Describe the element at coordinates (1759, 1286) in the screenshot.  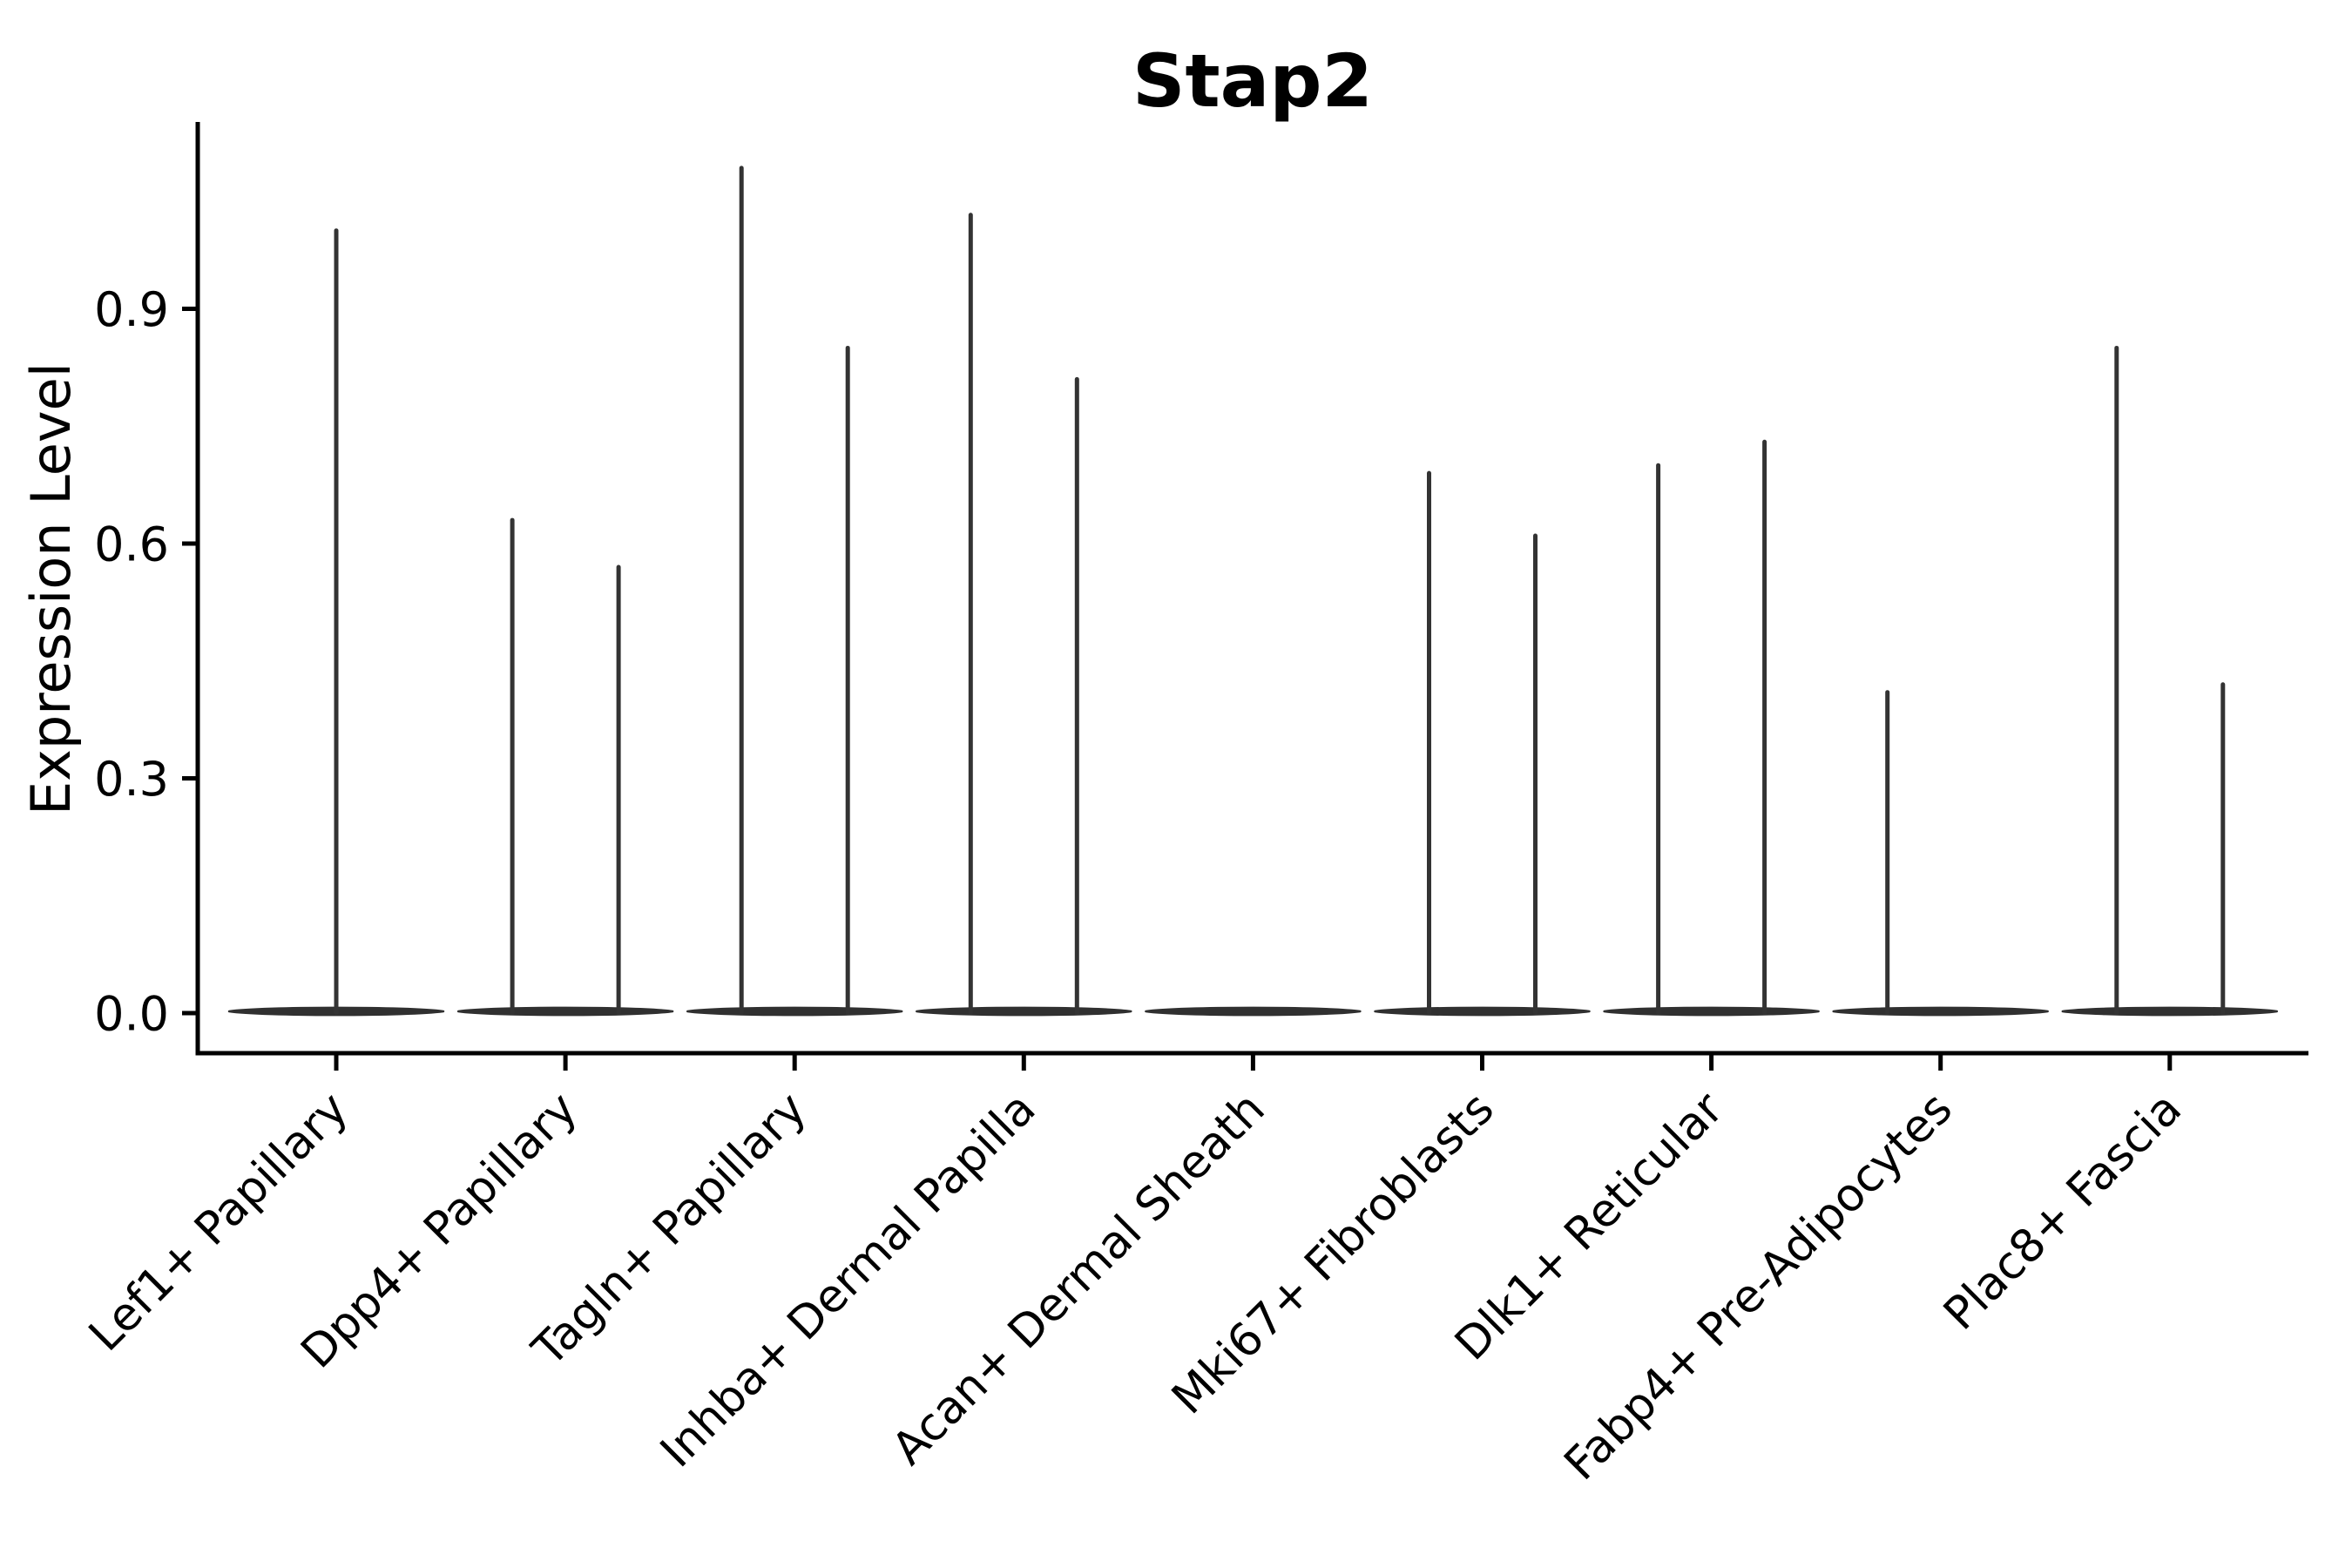
I see `x-tick-label: Fabp4+ Pre-Adipocytes` at that location.